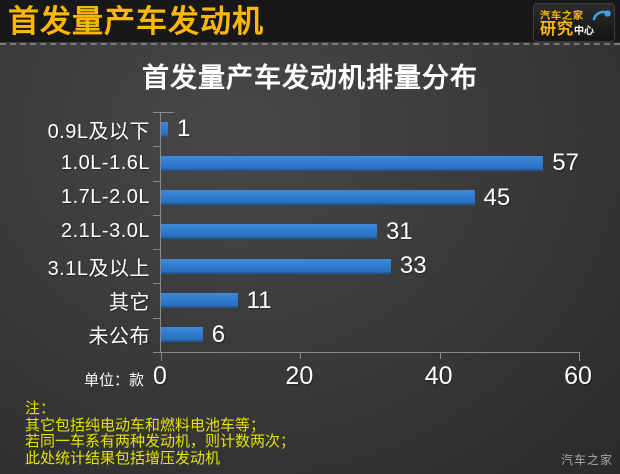 The image size is (620, 474). What do you see at coordinates (601, 15) in the screenshot?
I see `swoosh-icon` at bounding box center [601, 15].